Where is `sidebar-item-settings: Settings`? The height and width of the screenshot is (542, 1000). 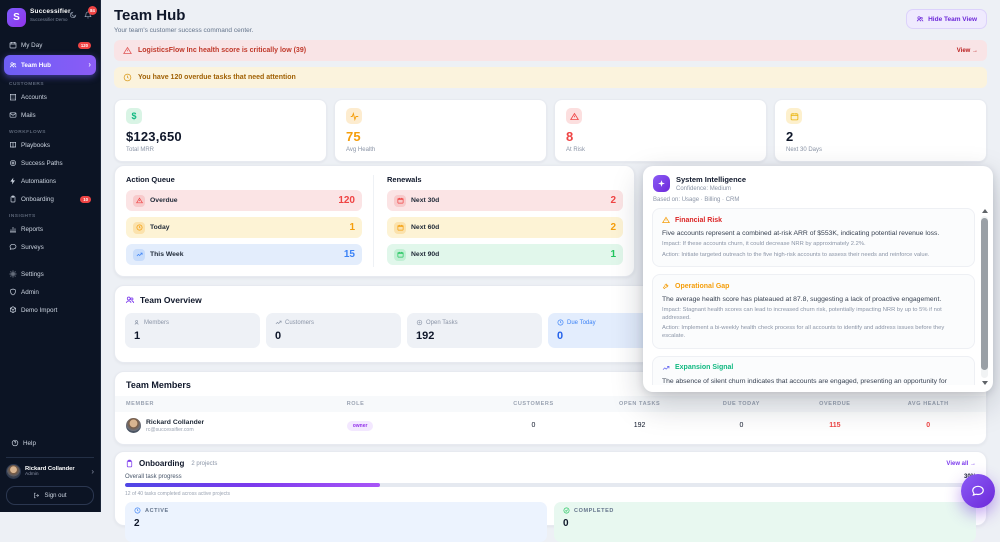
sidebar-item-settings: Settings is located at coordinates (50, 274).